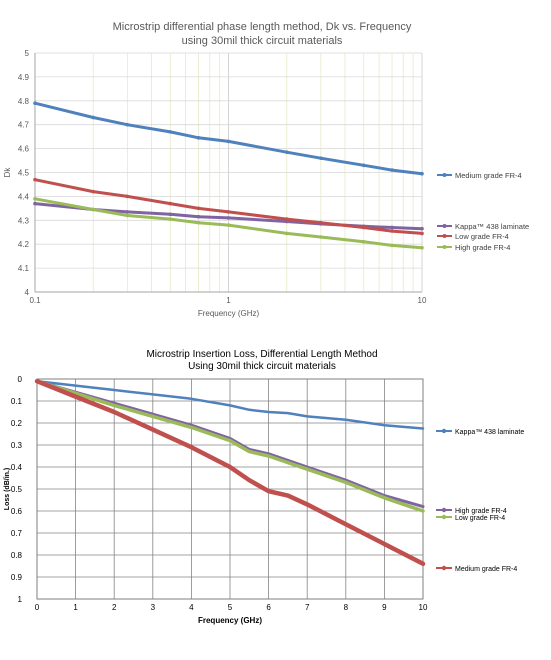  I want to click on y-tick-label: 4, so click(27, 292).